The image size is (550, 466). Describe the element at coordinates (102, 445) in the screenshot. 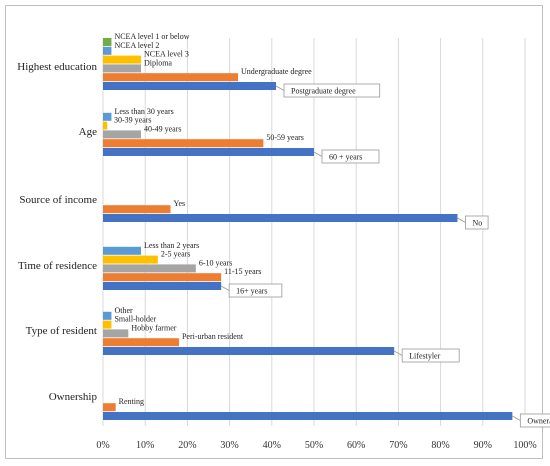

I see `x-tick-label: 0%` at that location.